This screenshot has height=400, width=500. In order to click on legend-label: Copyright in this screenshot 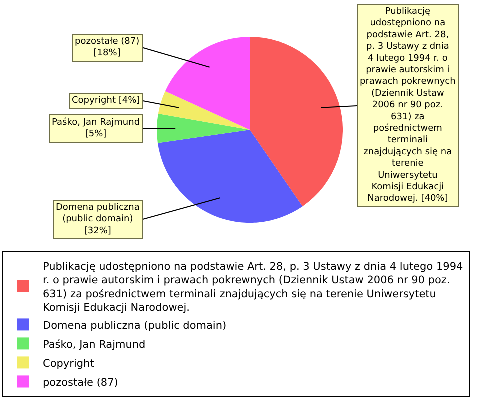, I will do `click(68, 364)`.